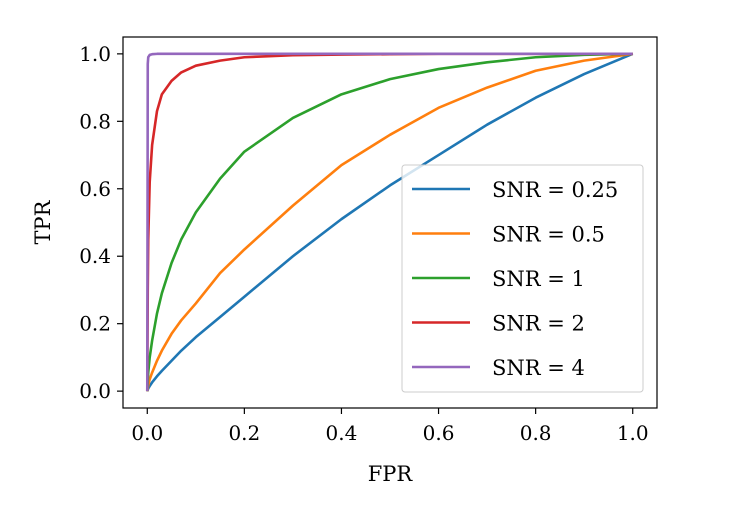  I want to click on x-axis-ticks: 0.0 0.2 0.4 0.6 0.8 1.0, so click(390, 426).